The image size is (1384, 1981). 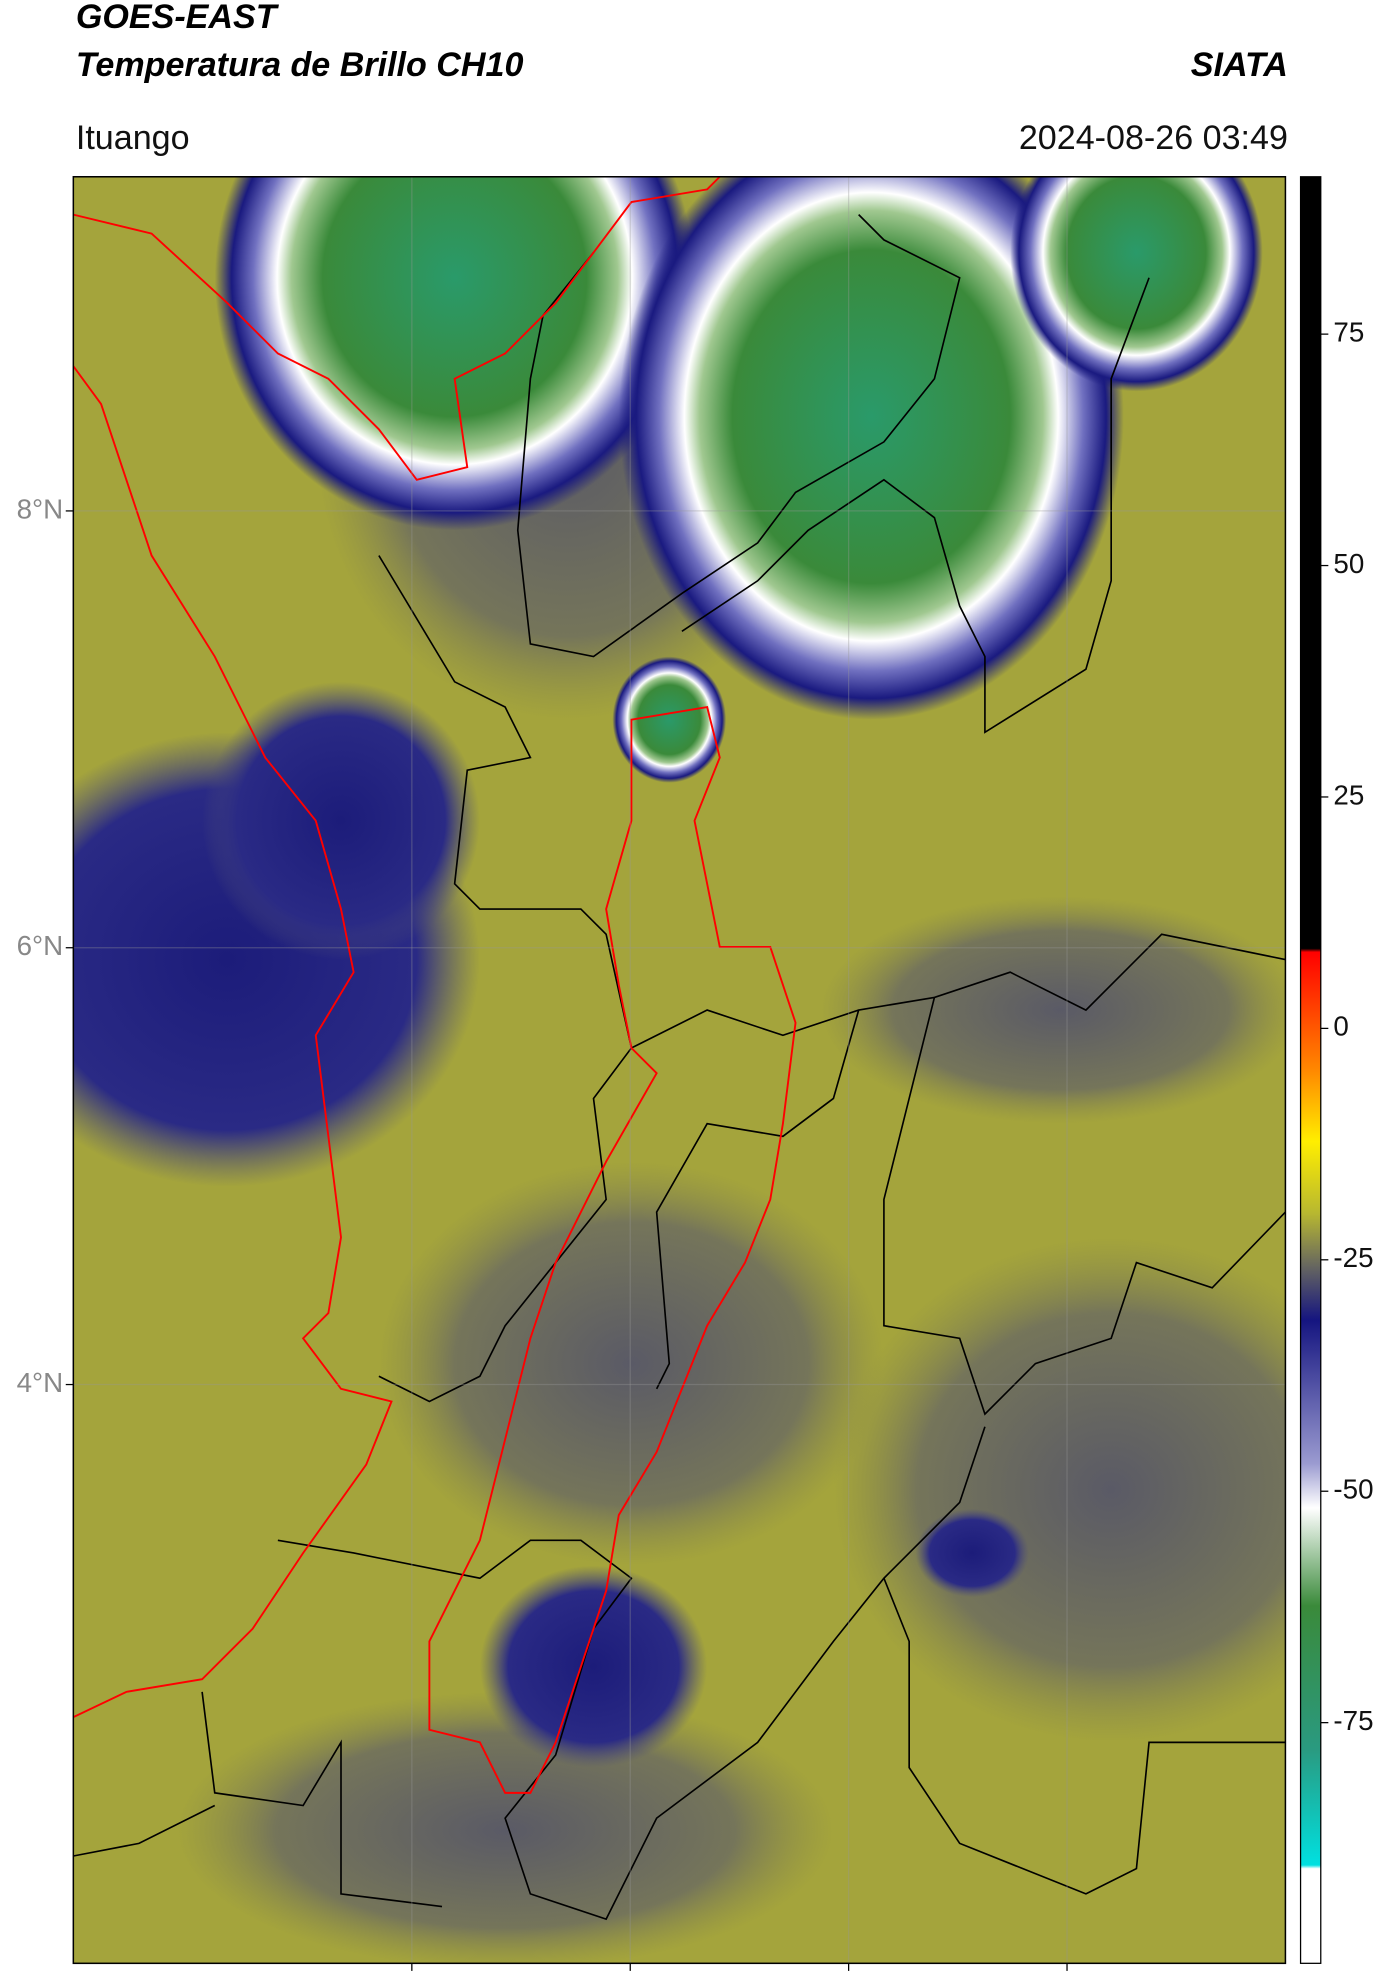 What do you see at coordinates (178, 18) in the screenshot?
I see `title: GOES-EAST` at bounding box center [178, 18].